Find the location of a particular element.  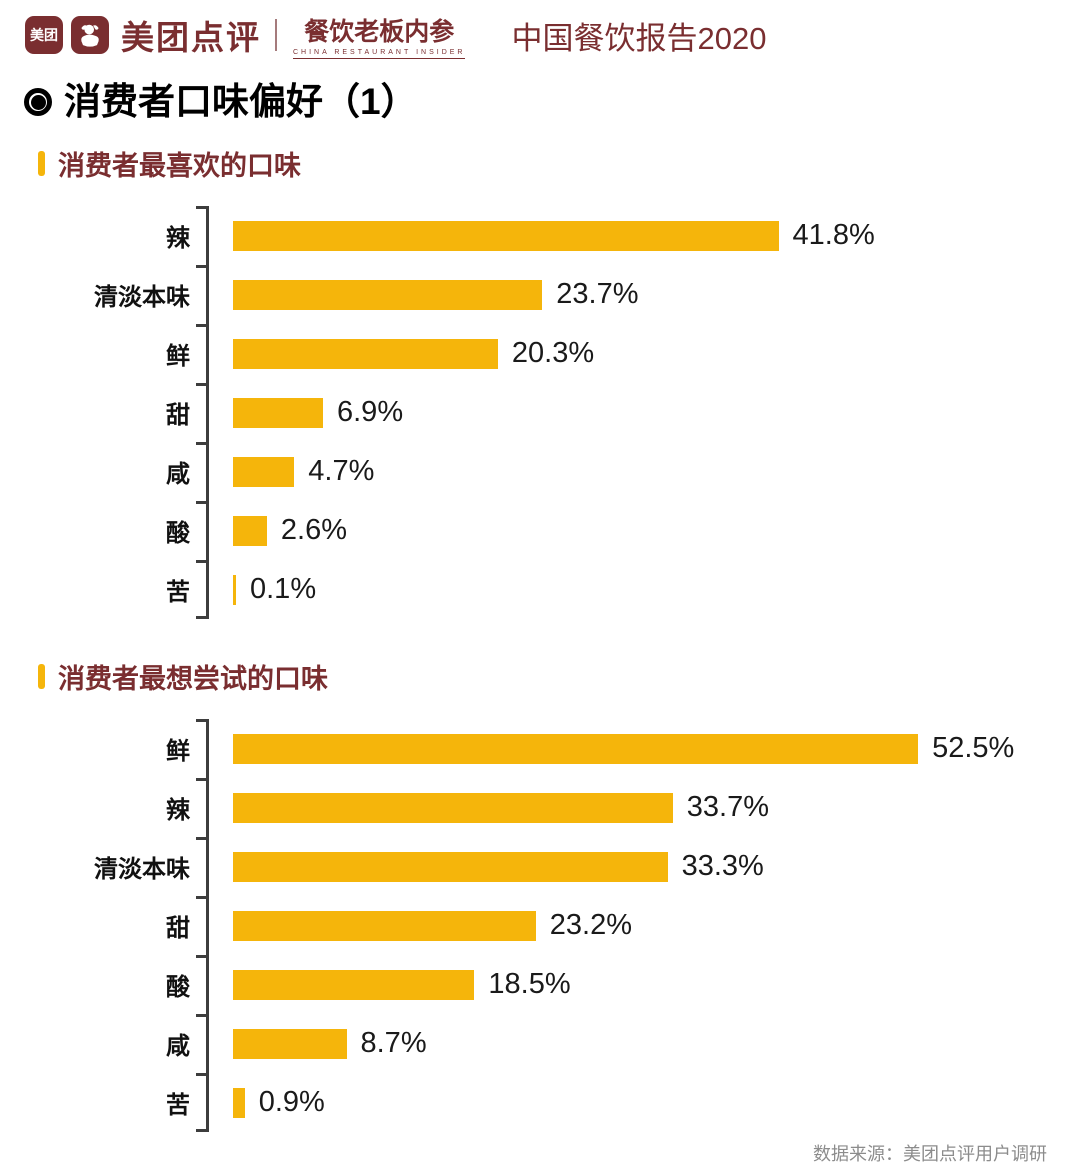

bar-wrap: 33.7% is located at coordinates (501, 807).